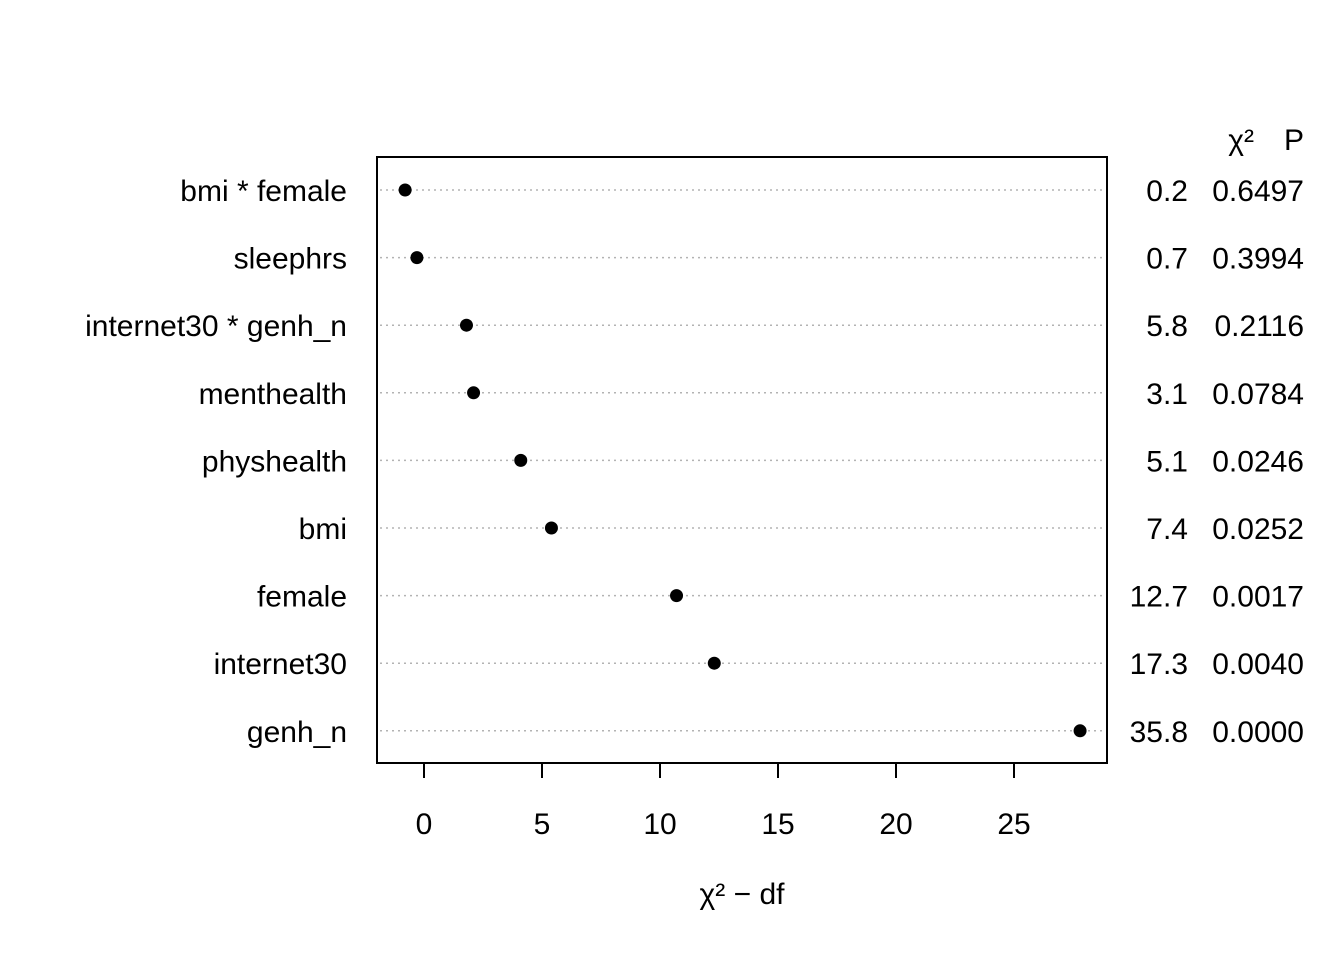  What do you see at coordinates (1258, 732) in the screenshot?
I see `p-value: 0.0000` at bounding box center [1258, 732].